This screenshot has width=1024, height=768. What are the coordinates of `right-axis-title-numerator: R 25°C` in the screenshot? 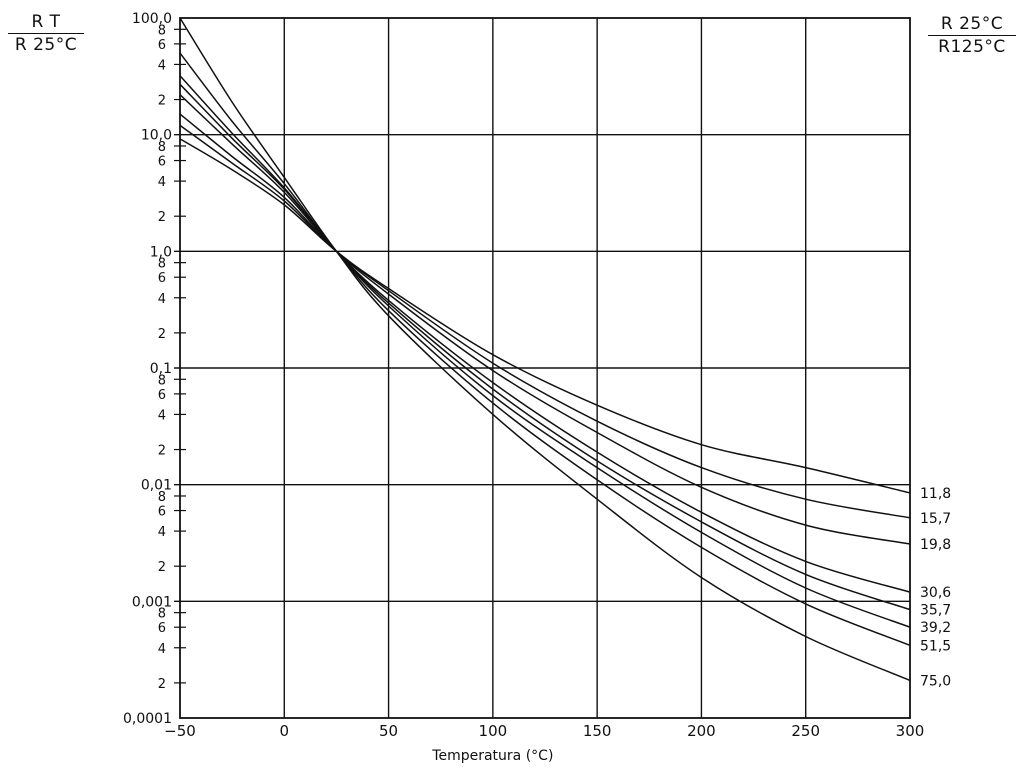 It's located at (972, 24).